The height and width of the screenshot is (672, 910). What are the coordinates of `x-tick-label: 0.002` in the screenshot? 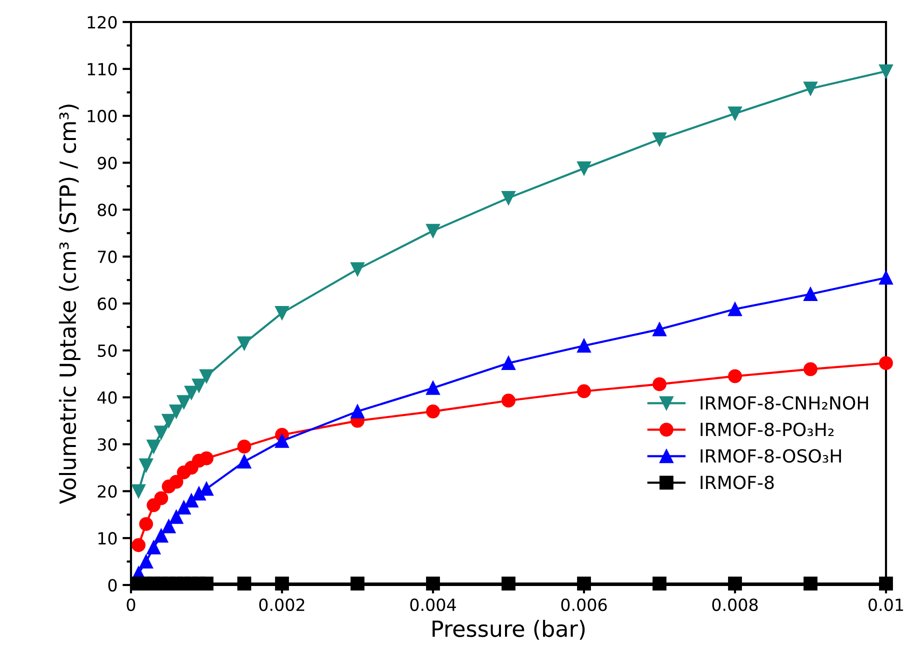 It's located at (281, 605).